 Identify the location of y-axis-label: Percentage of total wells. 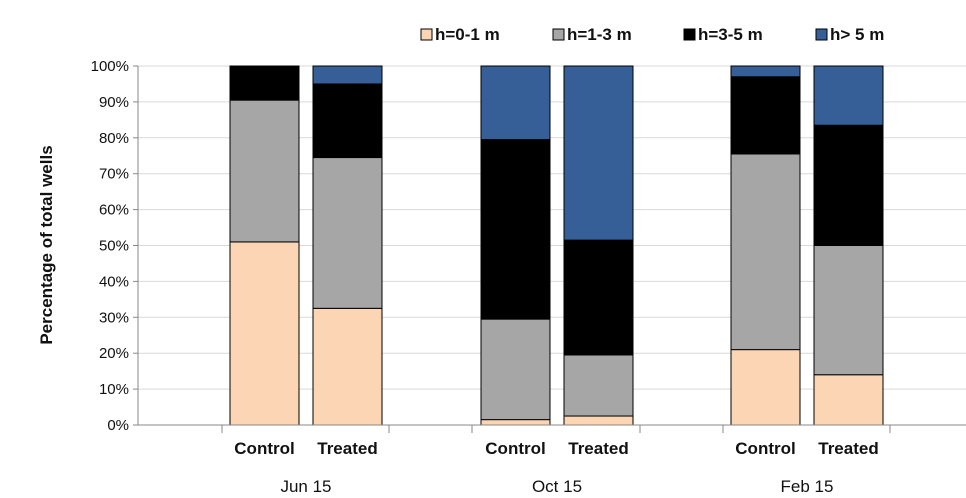
(46, 244).